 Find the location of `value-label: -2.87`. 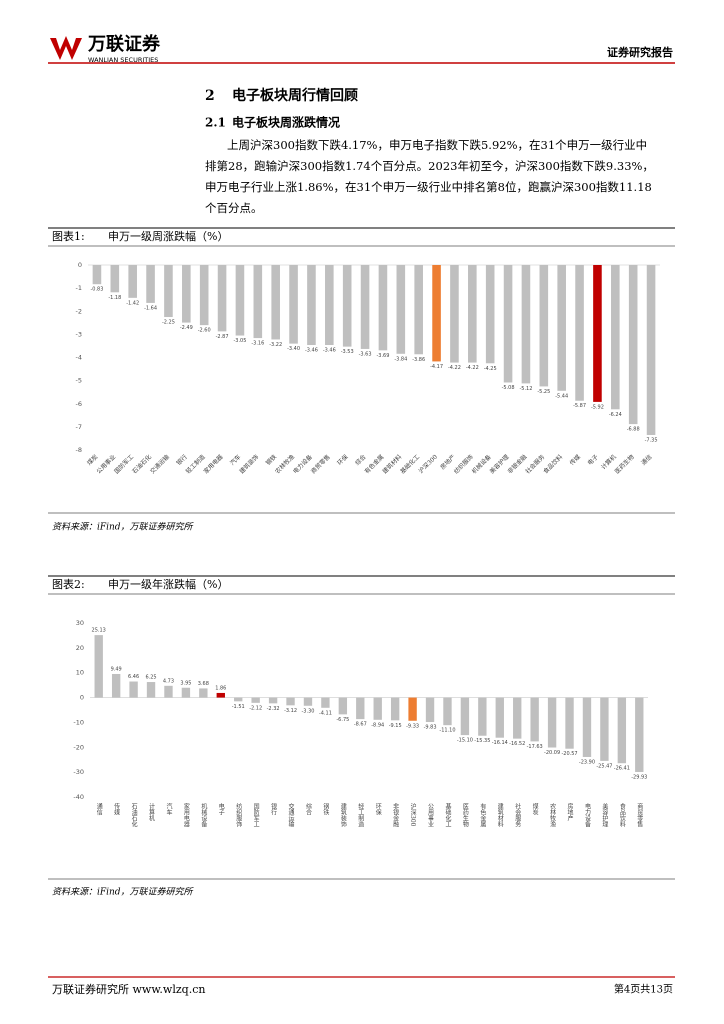

value-label: -2.87 is located at coordinates (222, 337).